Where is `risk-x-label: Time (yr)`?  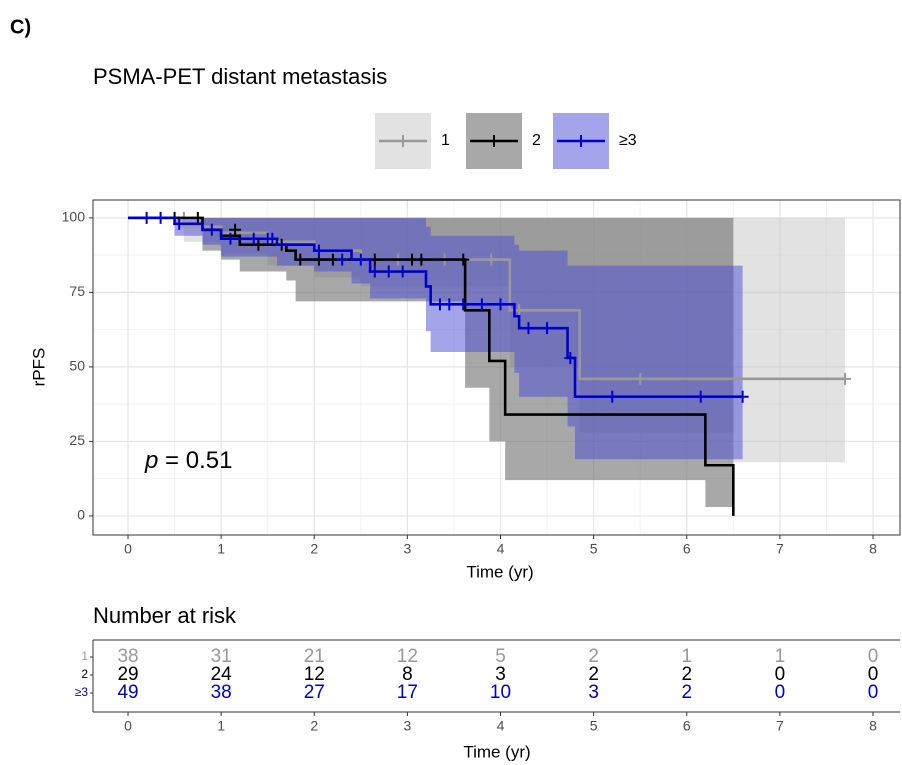 risk-x-label: Time (yr) is located at coordinates (496, 751).